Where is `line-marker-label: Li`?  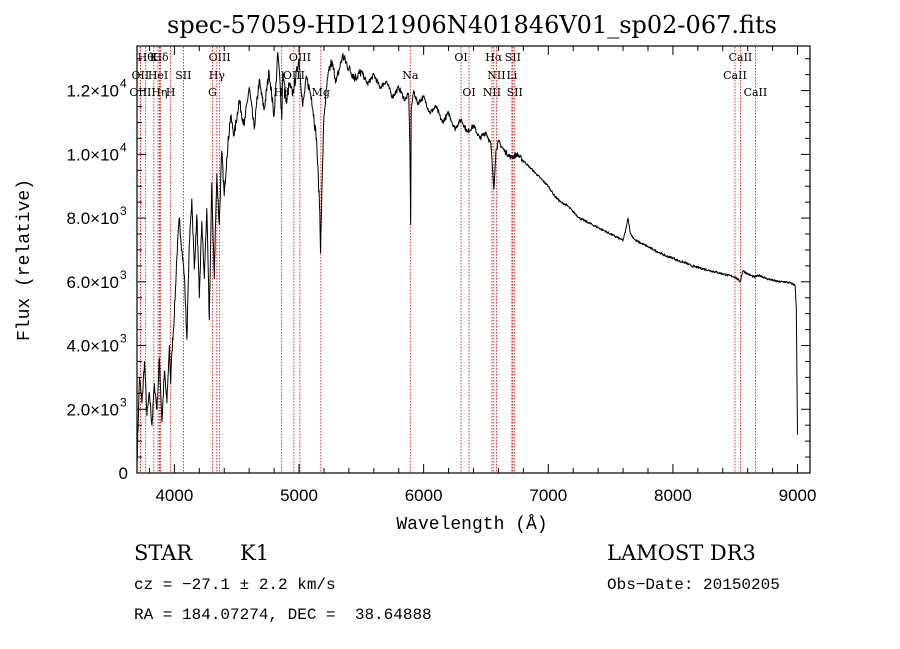
line-marker-label: Li is located at coordinates (511, 75).